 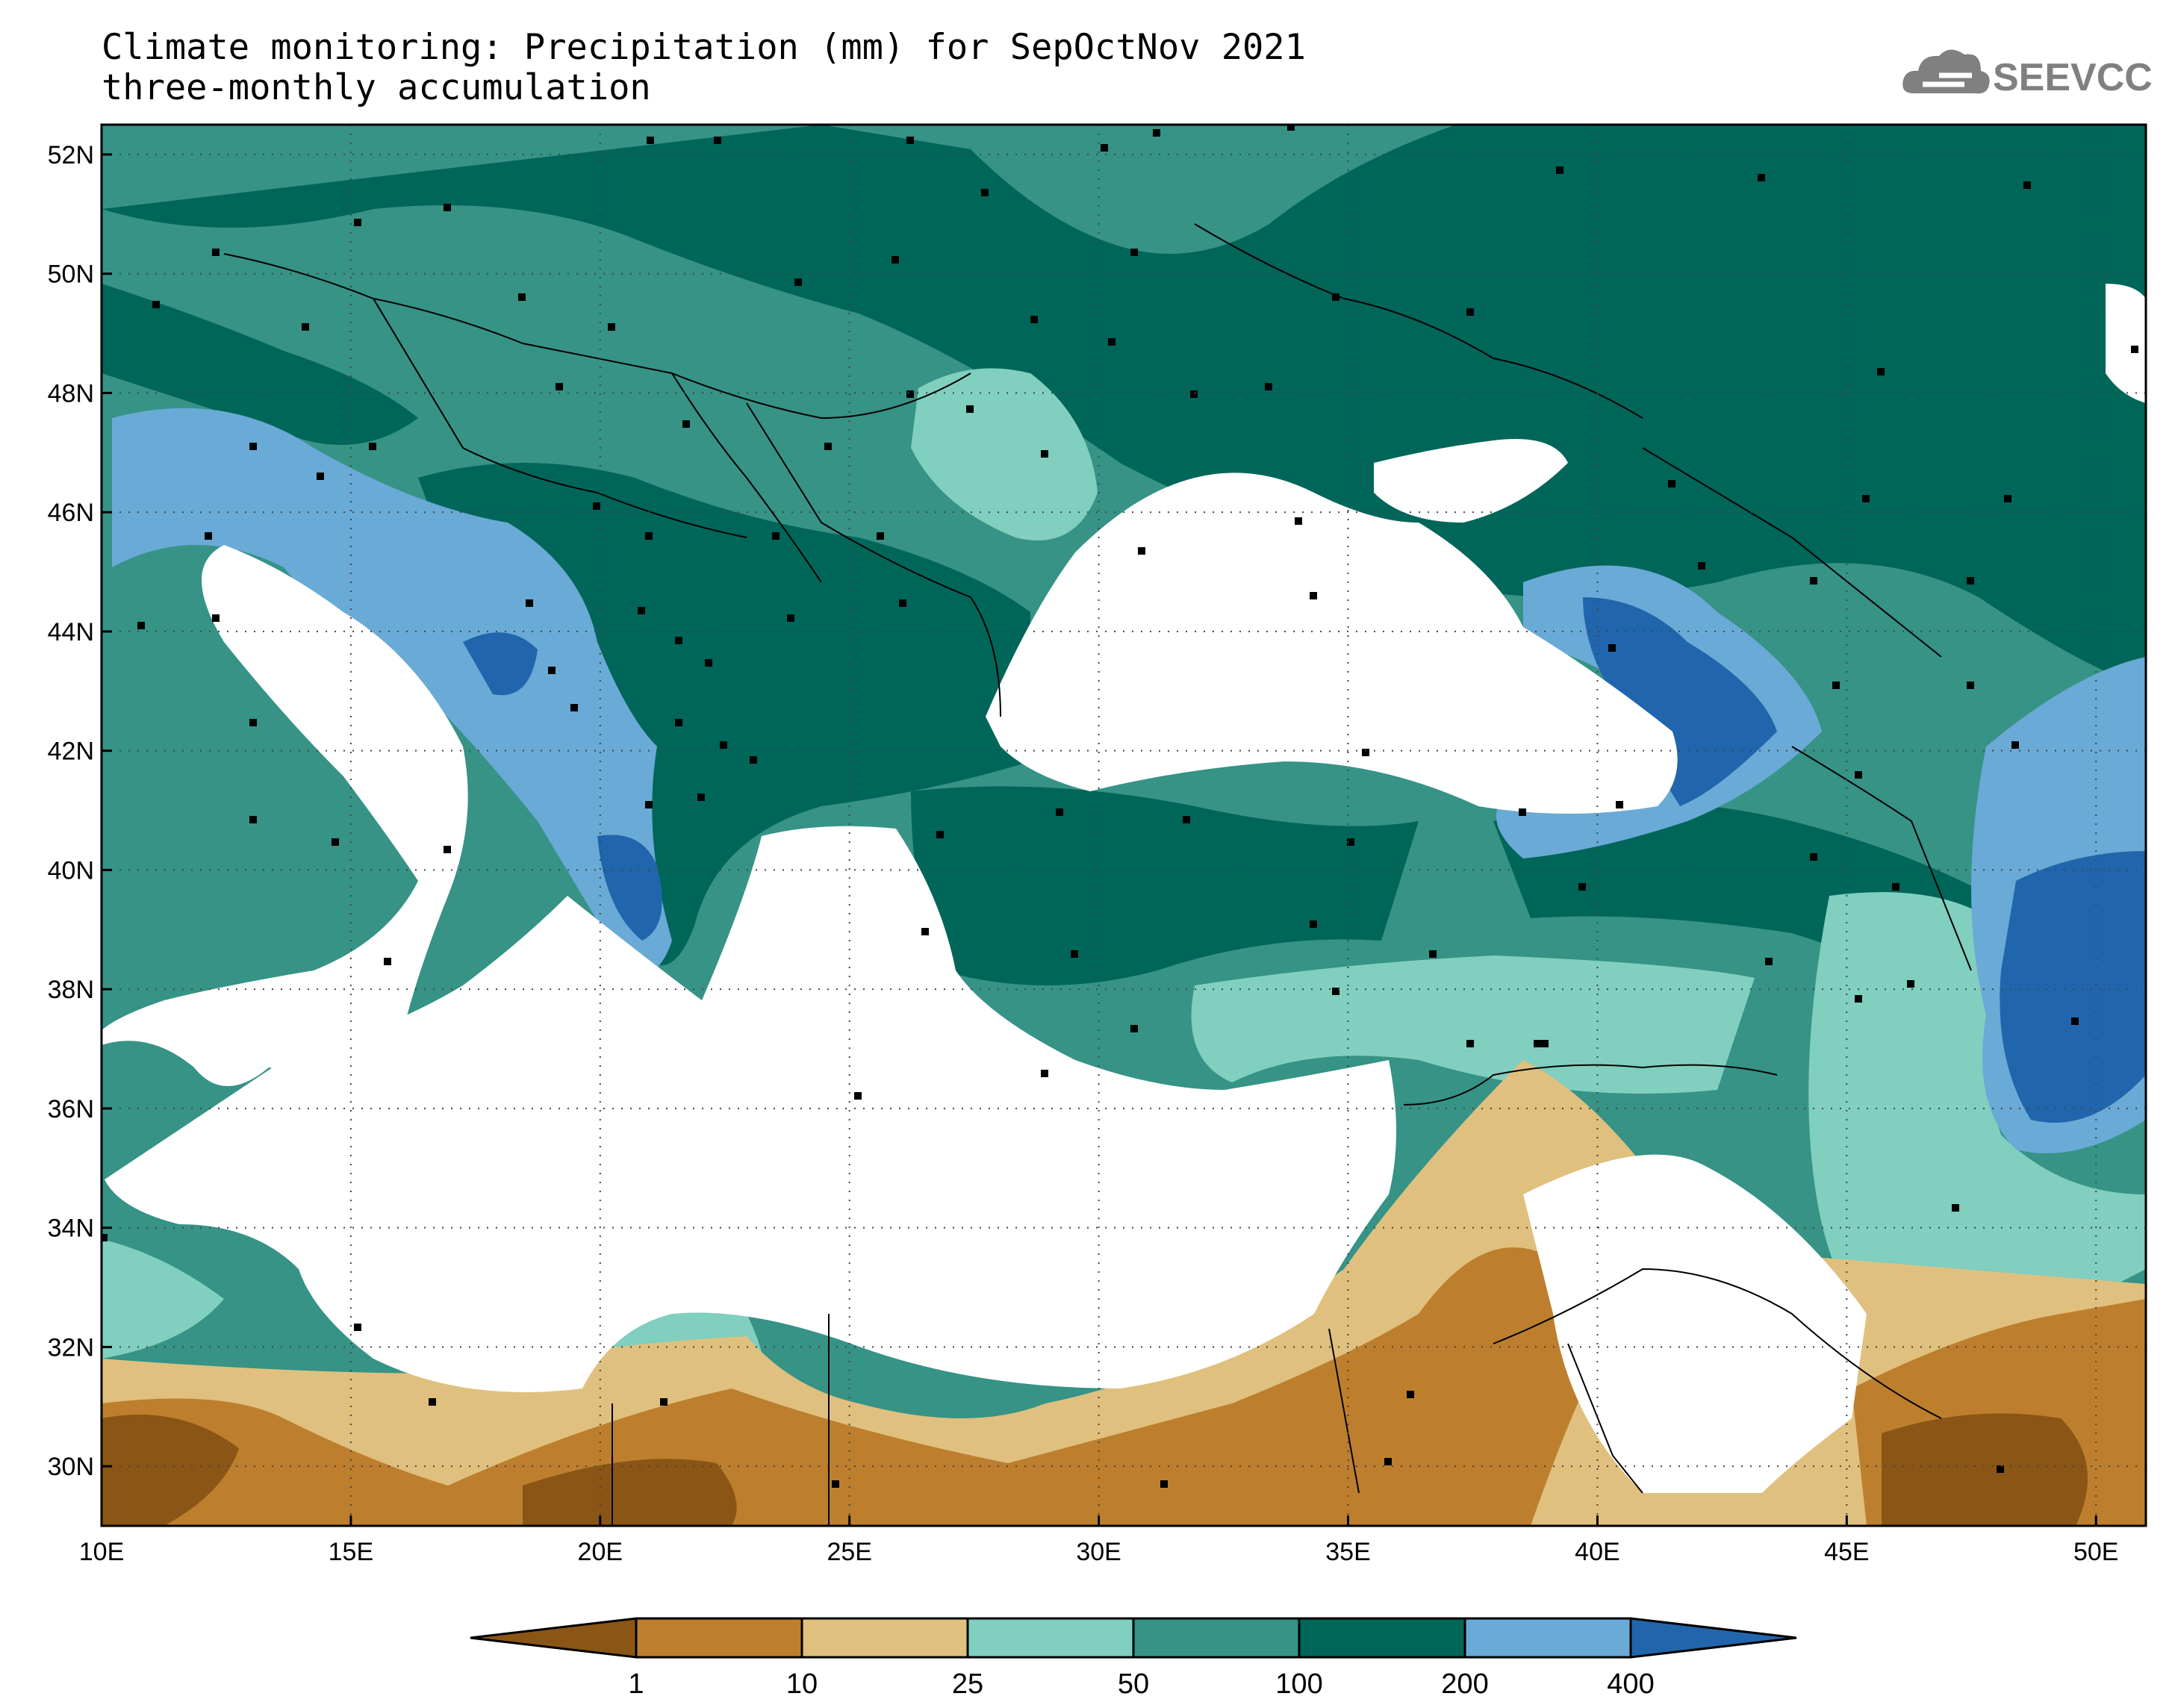 What do you see at coordinates (376, 87) in the screenshot?
I see `map-subtitle: three-monthly accumulation` at bounding box center [376, 87].